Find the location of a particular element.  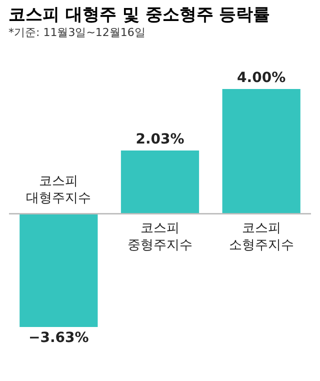

chart-title: 코스피 대형주 및 중소형주 등락률 is located at coordinates (139, 15).